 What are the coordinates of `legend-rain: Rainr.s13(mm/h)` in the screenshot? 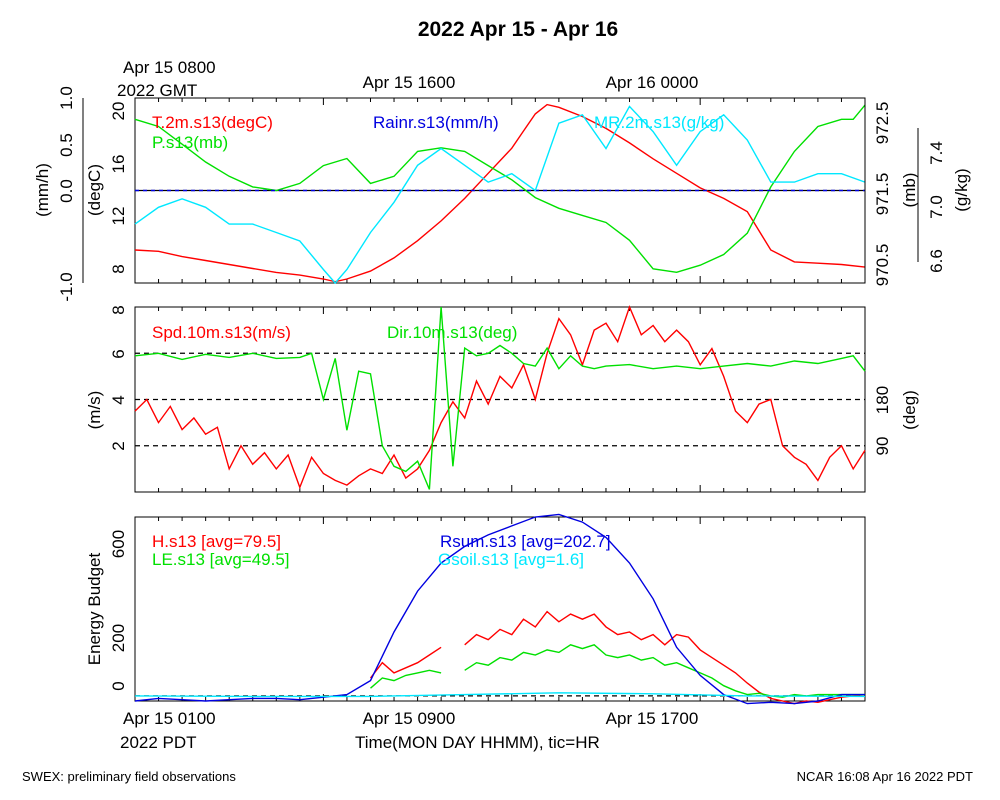 It's located at (436, 122).